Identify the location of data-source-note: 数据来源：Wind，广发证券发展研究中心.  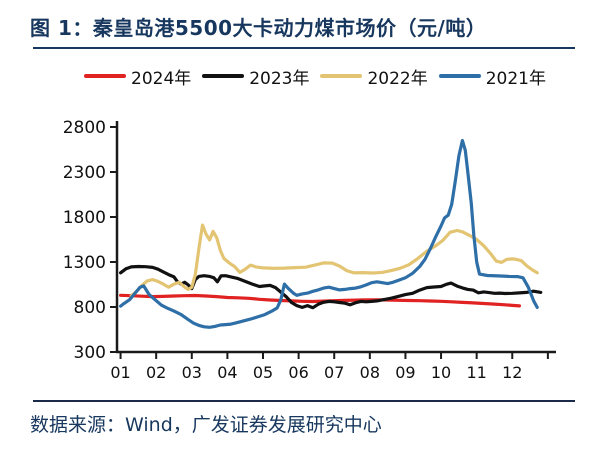
(206, 425).